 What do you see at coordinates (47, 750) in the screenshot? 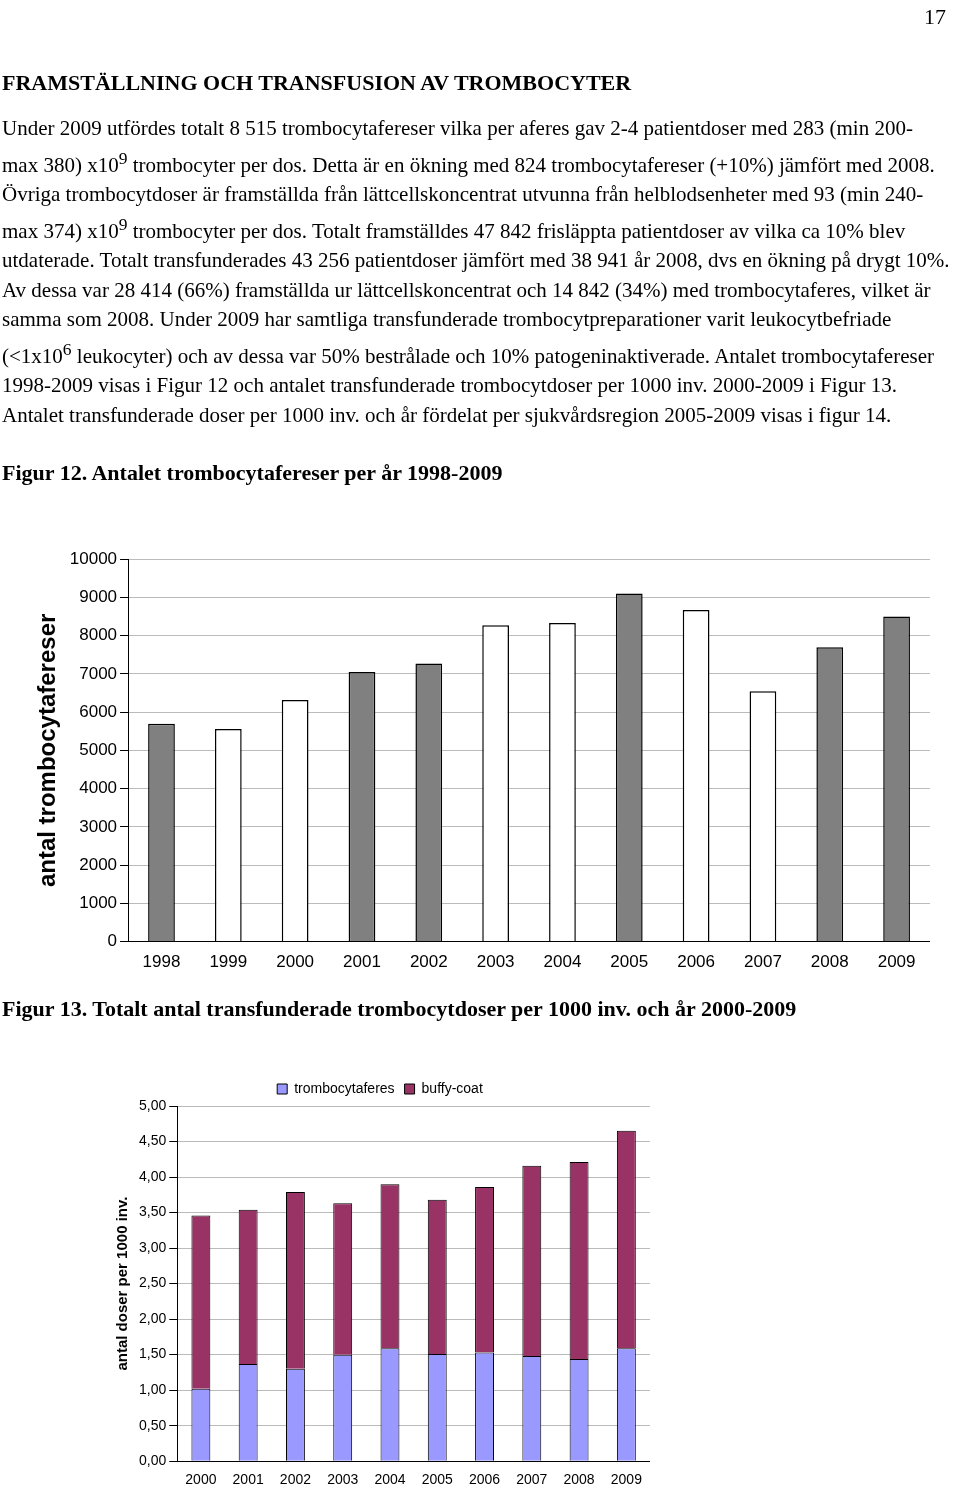
I see `y-axis-title: antal trombocytafereser` at bounding box center [47, 750].